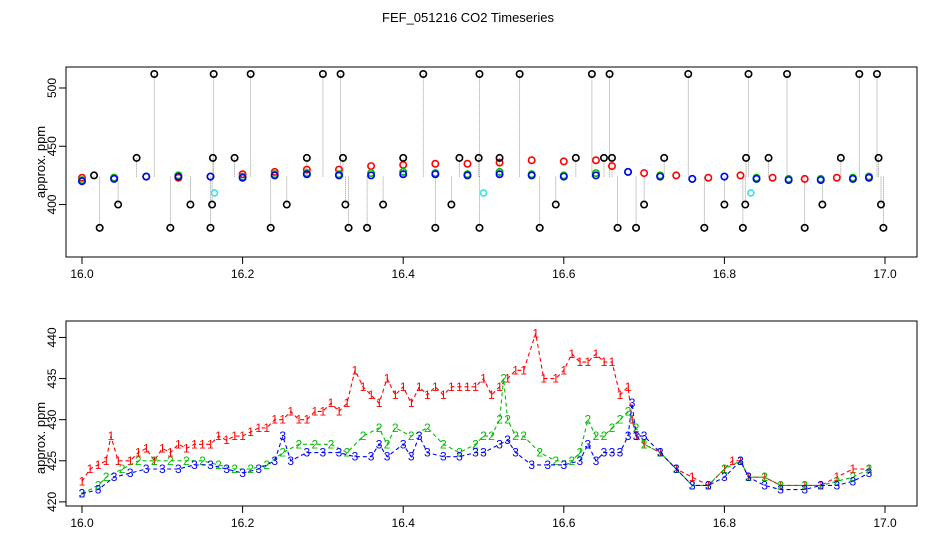 The height and width of the screenshot is (540, 936). Describe the element at coordinates (52, 88) in the screenshot. I see `top-y-tick-label: 500` at that location.